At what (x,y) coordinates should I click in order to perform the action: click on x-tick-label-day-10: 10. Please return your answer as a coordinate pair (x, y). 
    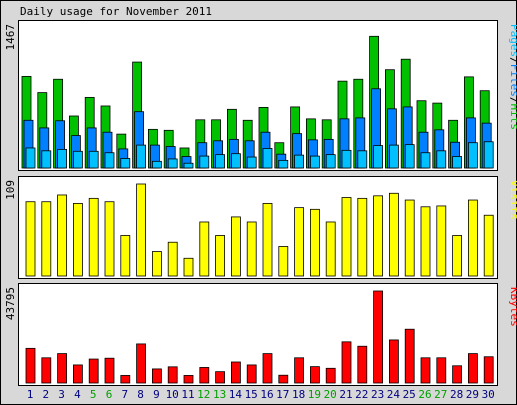
    Looking at the image, I should click on (172, 394).